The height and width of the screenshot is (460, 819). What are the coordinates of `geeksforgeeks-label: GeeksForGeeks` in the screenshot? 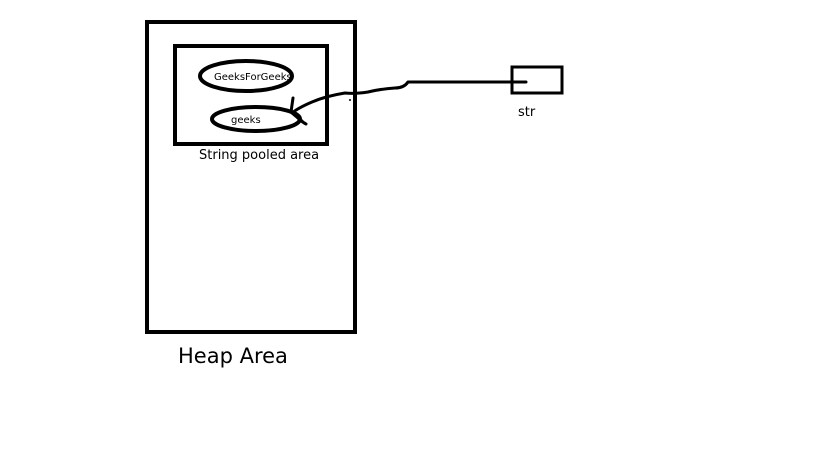 It's located at (253, 77).